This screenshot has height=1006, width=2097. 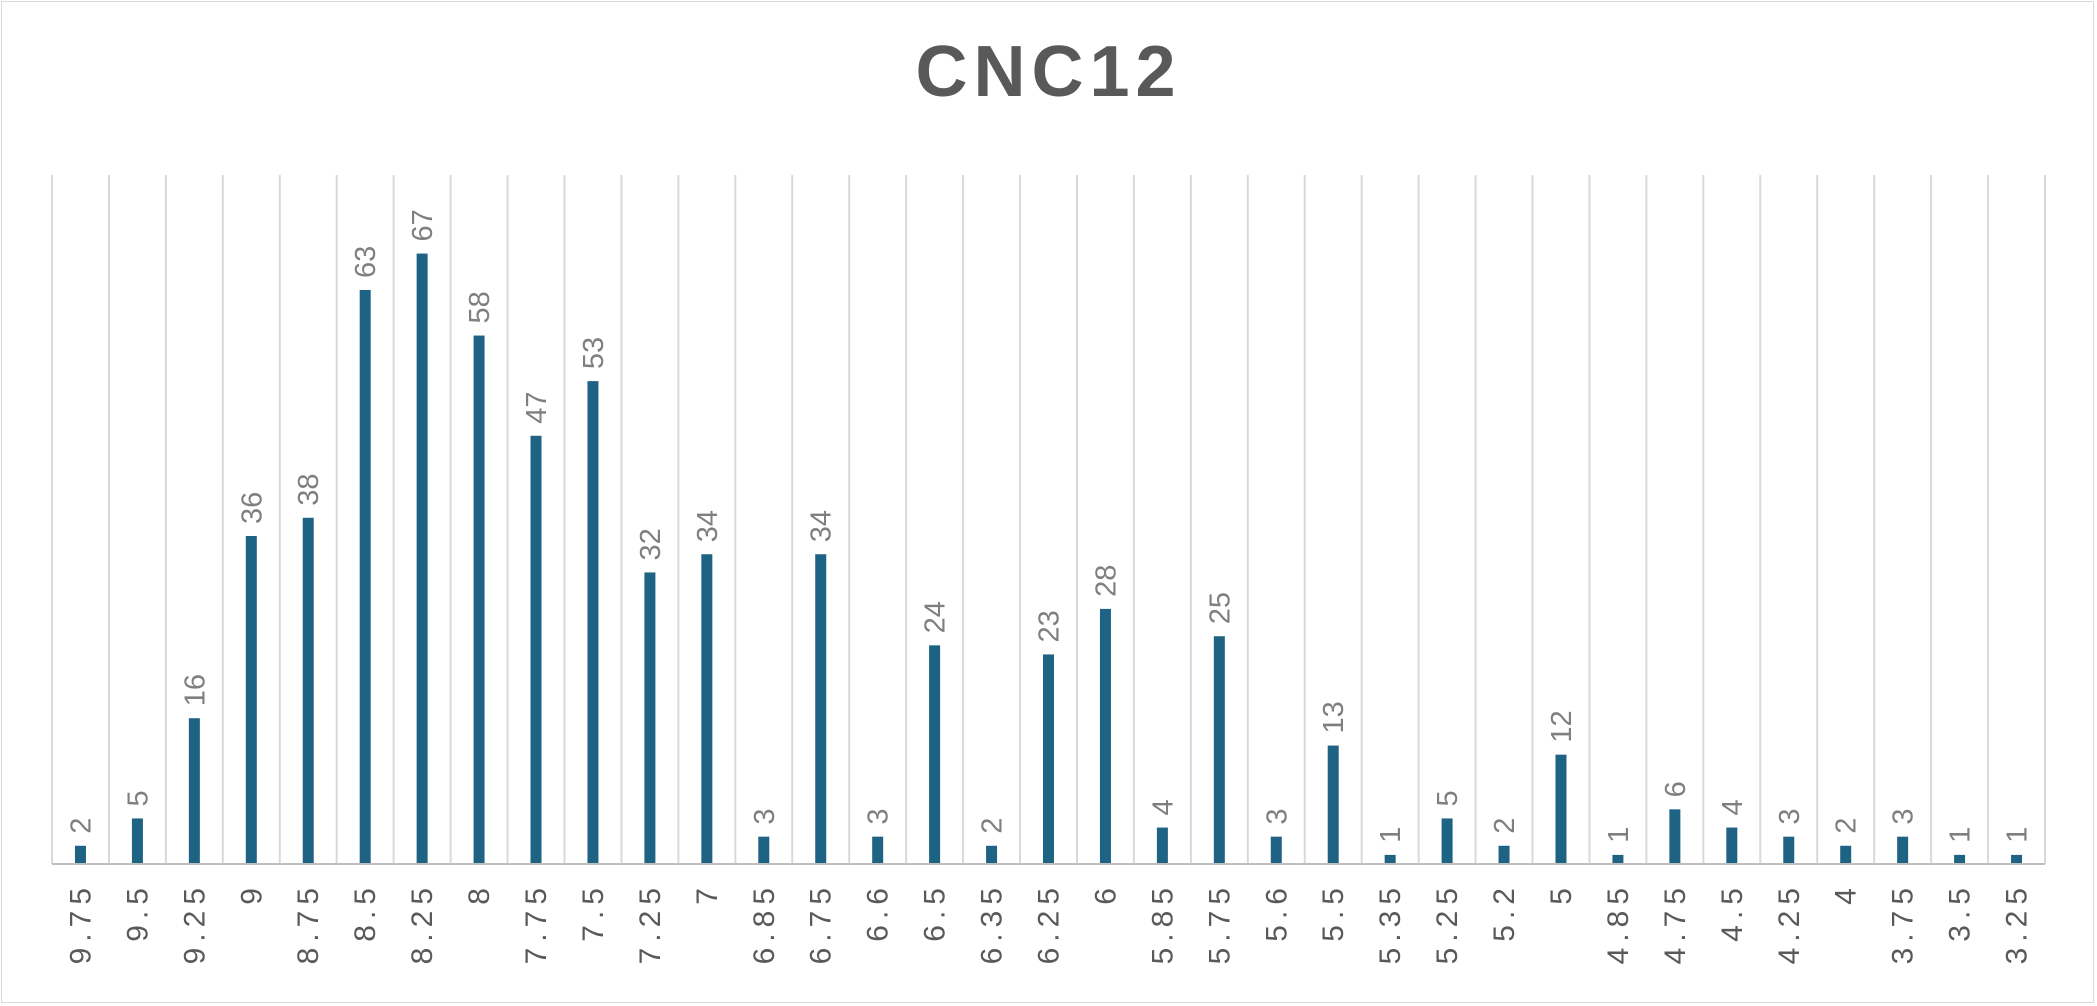 What do you see at coordinates (650, 923) in the screenshot?
I see `x-tick-label: 7.25` at bounding box center [650, 923].